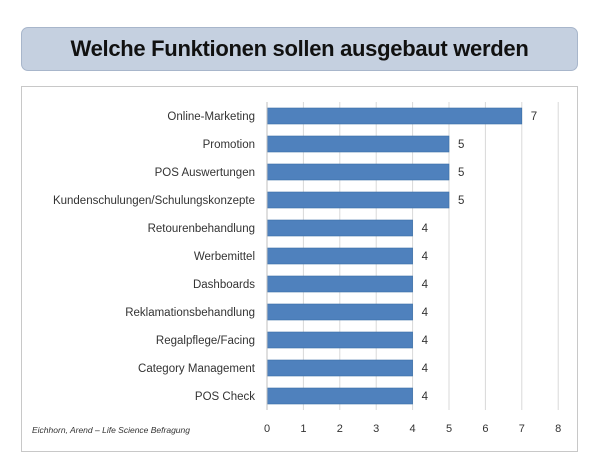 The width and height of the screenshot is (600, 465). I want to click on x-tick-label: 0, so click(267, 429).